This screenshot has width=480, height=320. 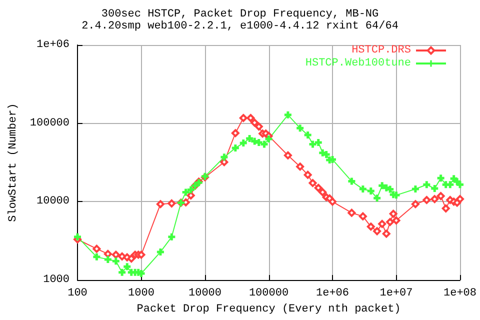 What do you see at coordinates (396, 294) in the screenshot?
I see `x-tick-label: 1e+07` at bounding box center [396, 294].